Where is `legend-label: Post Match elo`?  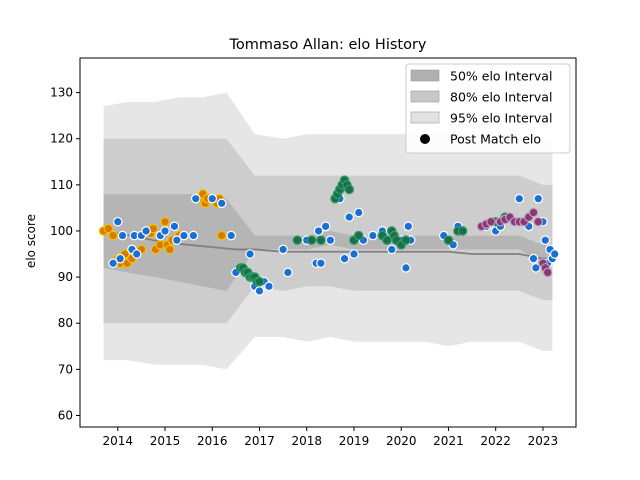 legend-label: Post Match elo is located at coordinates (495, 139).